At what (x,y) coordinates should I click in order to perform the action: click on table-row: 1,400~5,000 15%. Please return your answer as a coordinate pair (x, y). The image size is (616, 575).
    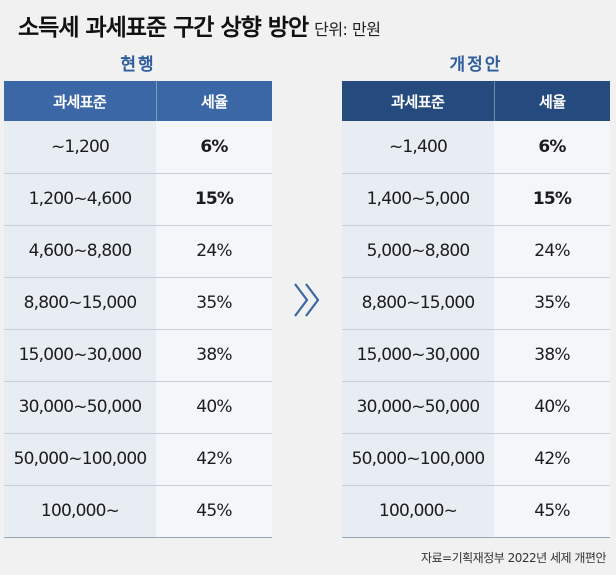
    Looking at the image, I should click on (476, 199).